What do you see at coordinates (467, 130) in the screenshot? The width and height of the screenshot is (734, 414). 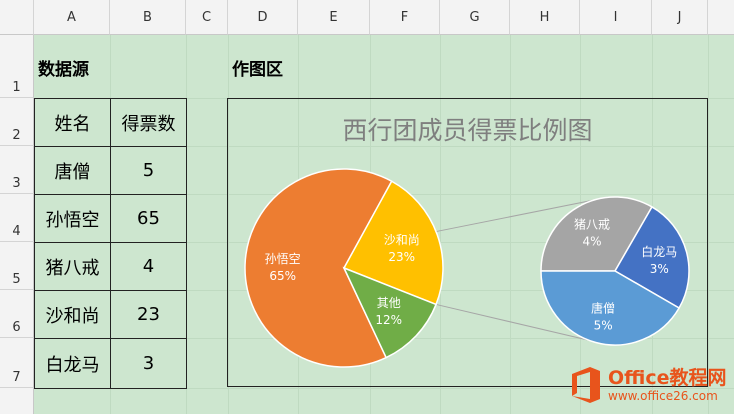 I see `chart-title: 西行团成员得票比例图` at bounding box center [467, 130].